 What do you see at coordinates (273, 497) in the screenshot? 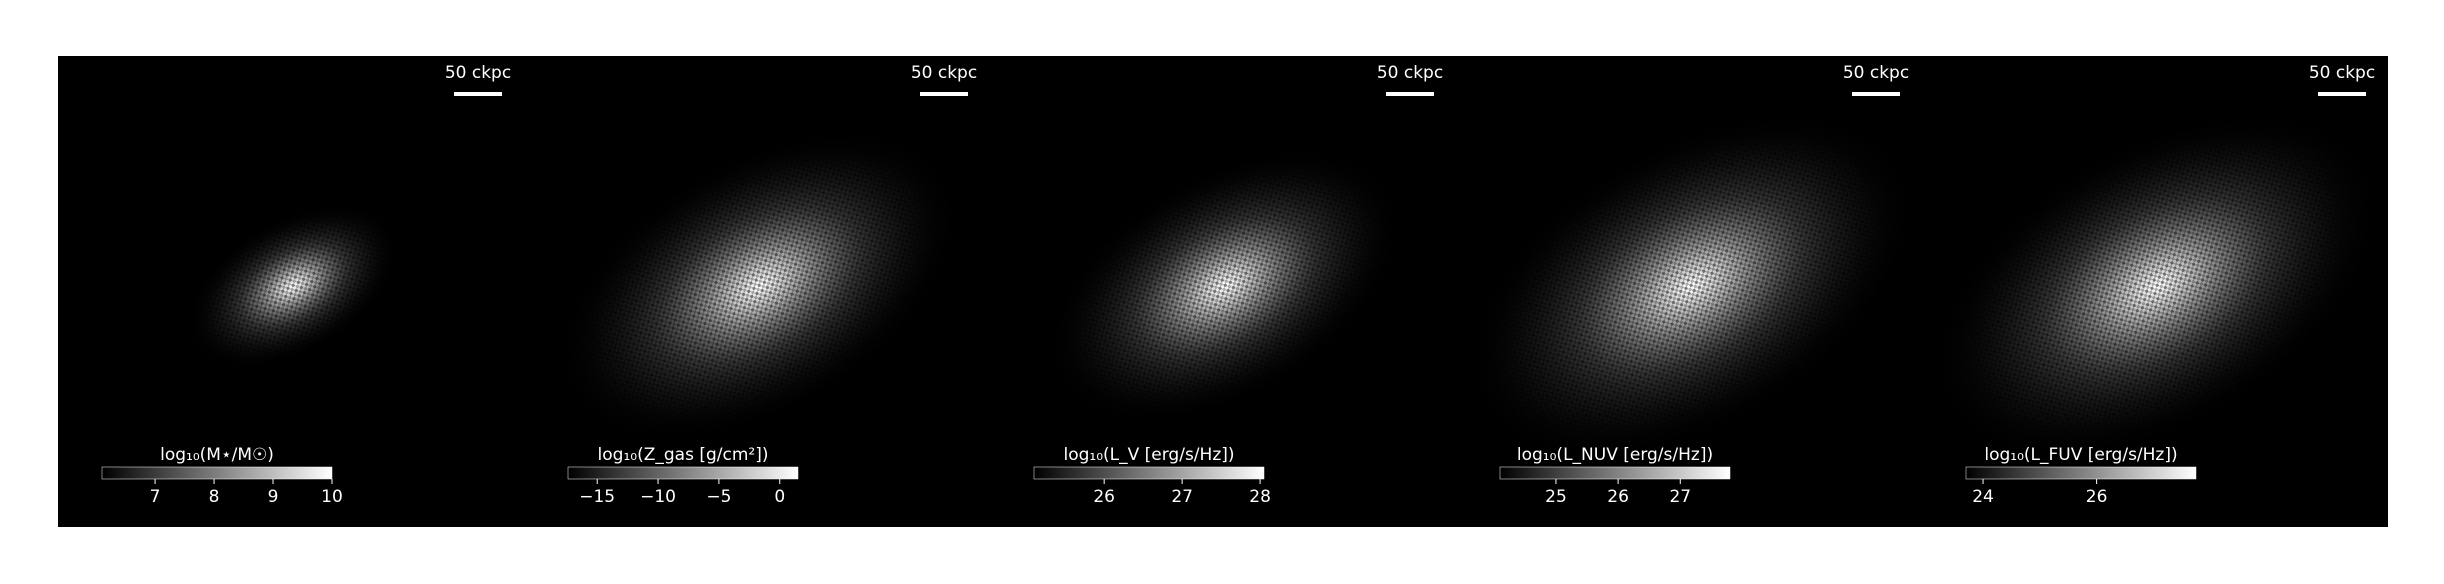
I see `colorbar-tick-label: 9` at bounding box center [273, 497].